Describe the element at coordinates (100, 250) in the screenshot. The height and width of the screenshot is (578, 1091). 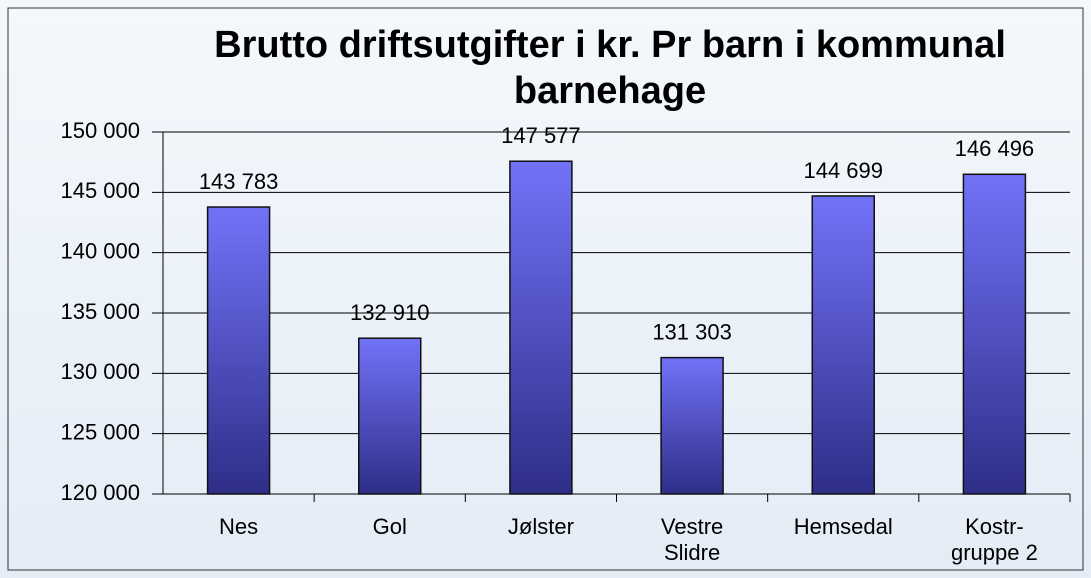
I see `y-tick-label: 140 000` at that location.